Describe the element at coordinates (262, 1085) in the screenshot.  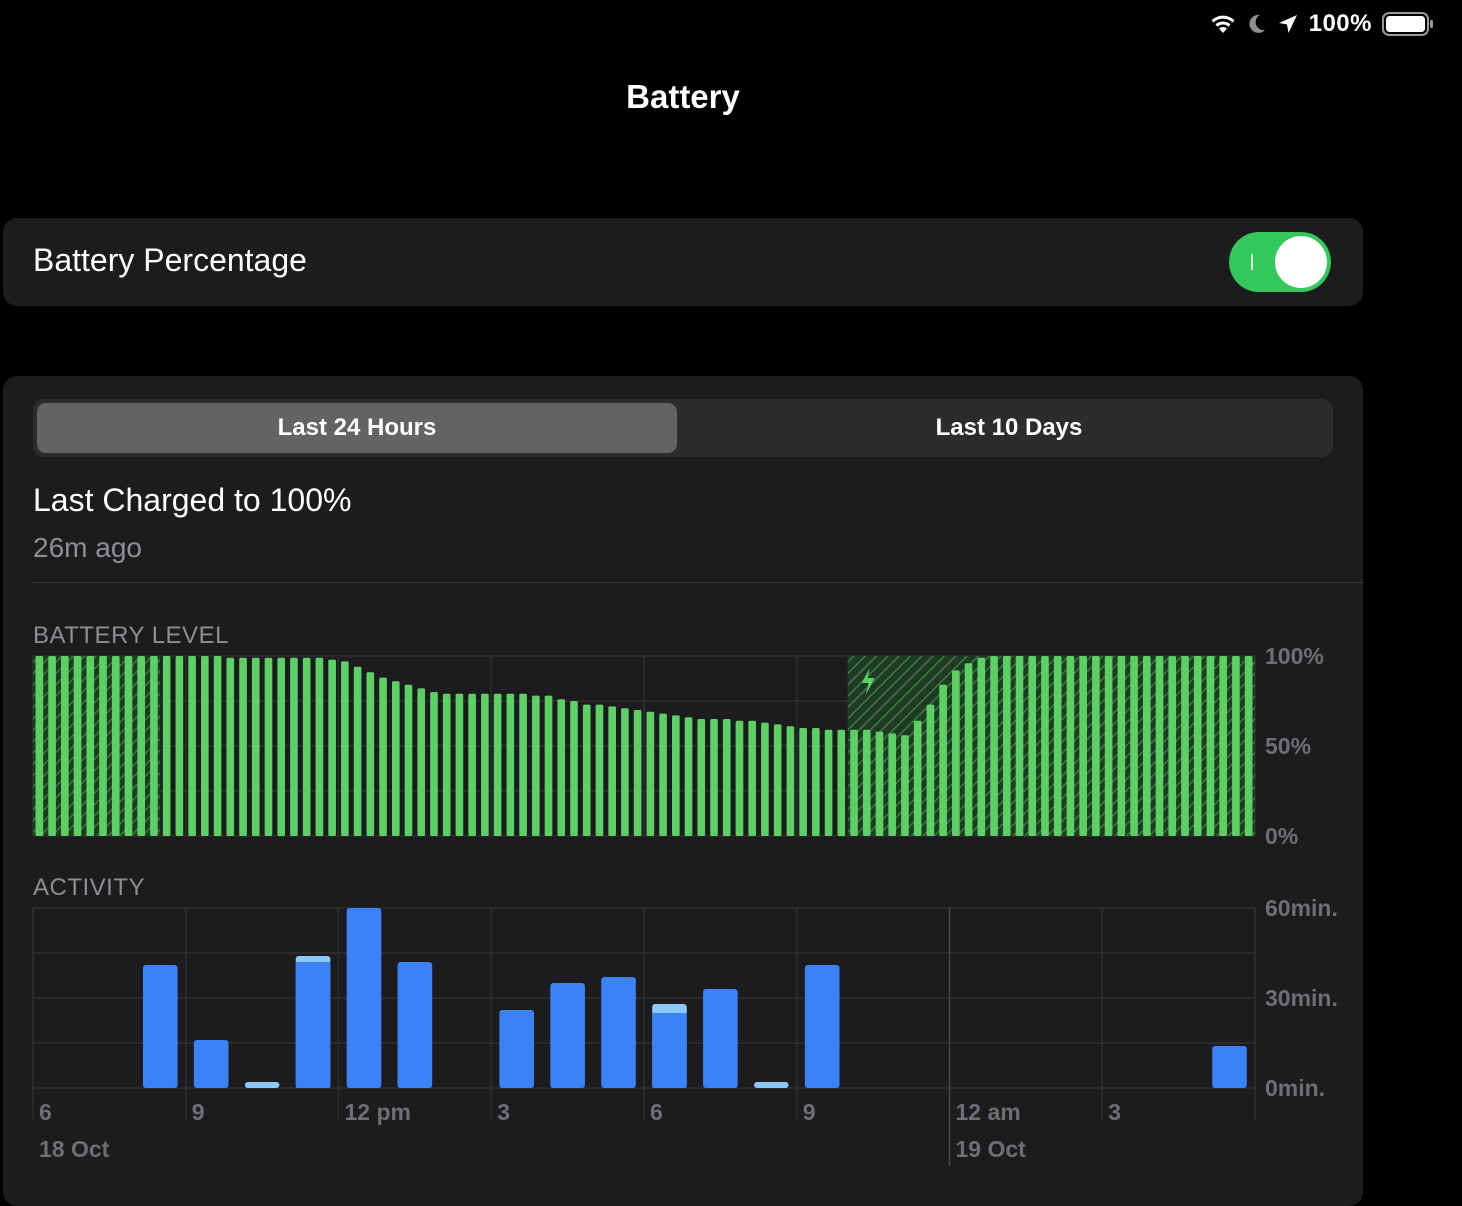
I see `activity-bar-screen-off` at that location.